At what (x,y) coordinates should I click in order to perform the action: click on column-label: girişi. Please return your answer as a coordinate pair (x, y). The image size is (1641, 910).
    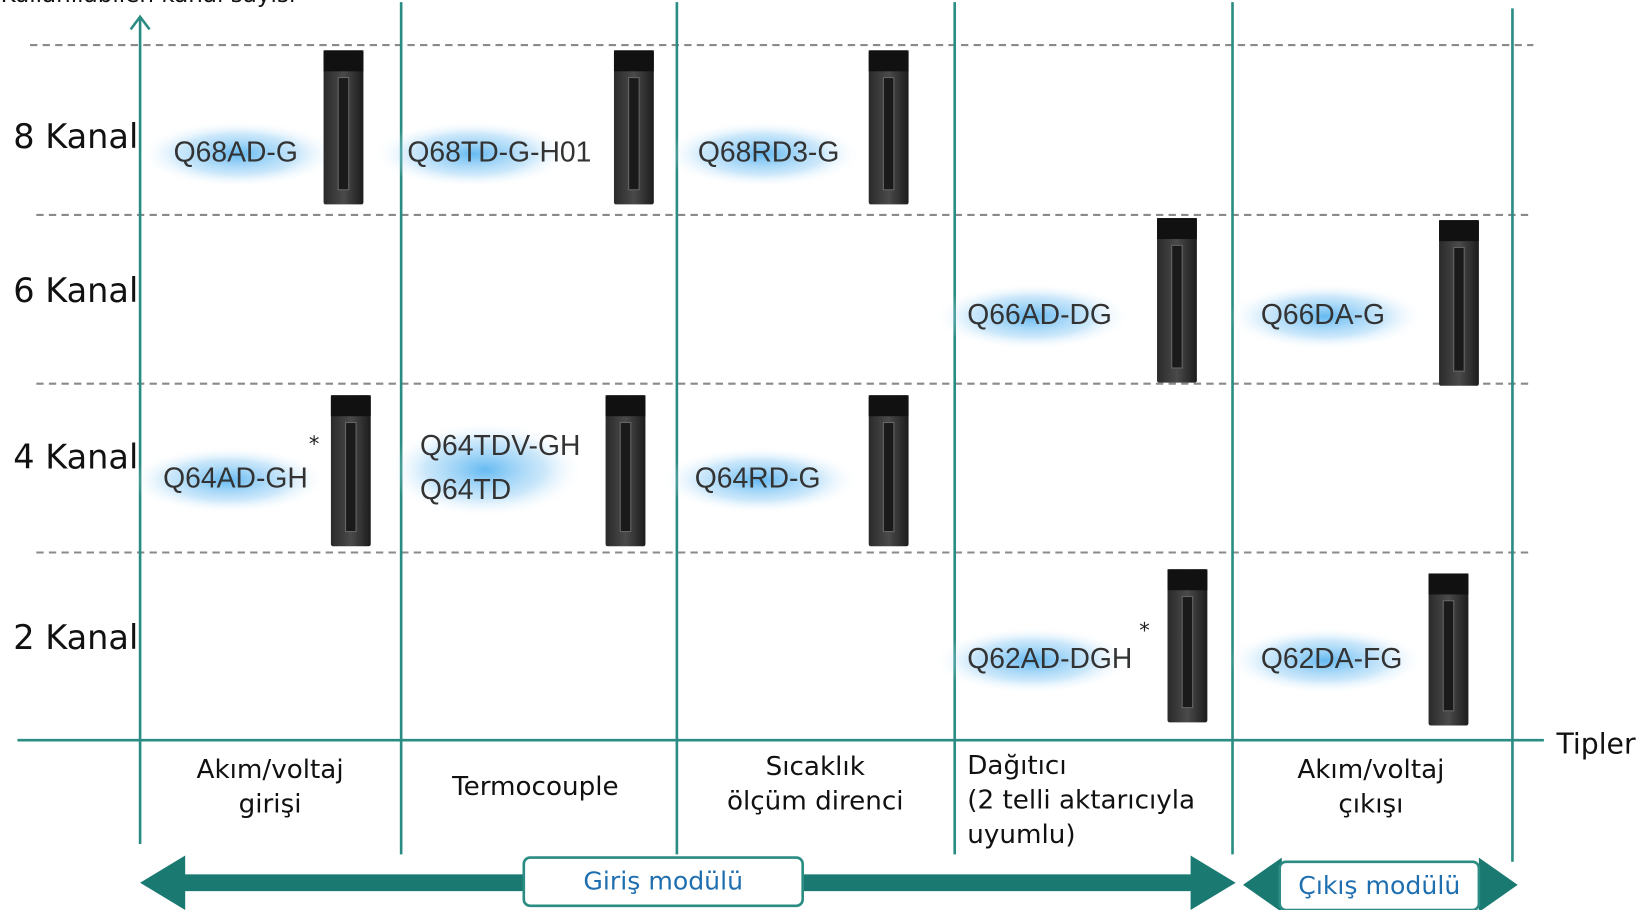
    Looking at the image, I should click on (270, 805).